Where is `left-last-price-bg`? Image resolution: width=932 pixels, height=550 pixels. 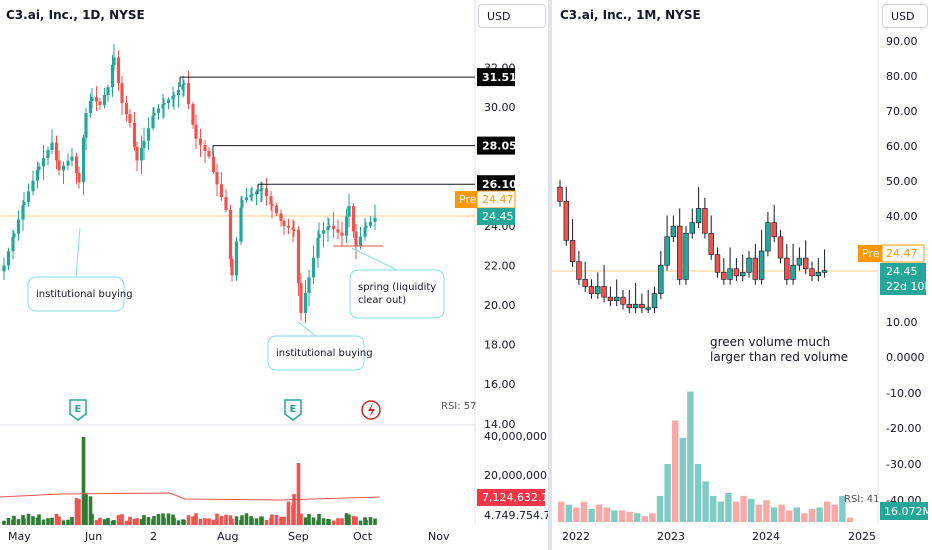 left-last-price-bg is located at coordinates (496, 216).